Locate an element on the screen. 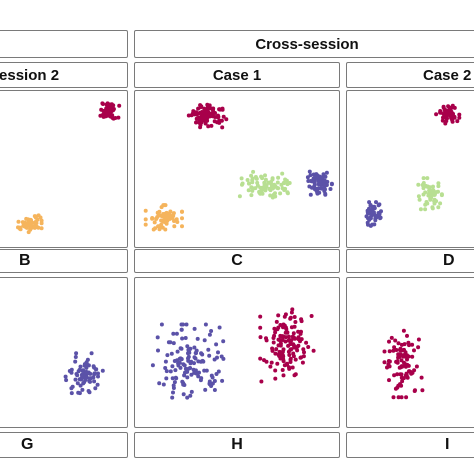 This screenshot has width=474, height=474. label-b: B is located at coordinates (25, 260).